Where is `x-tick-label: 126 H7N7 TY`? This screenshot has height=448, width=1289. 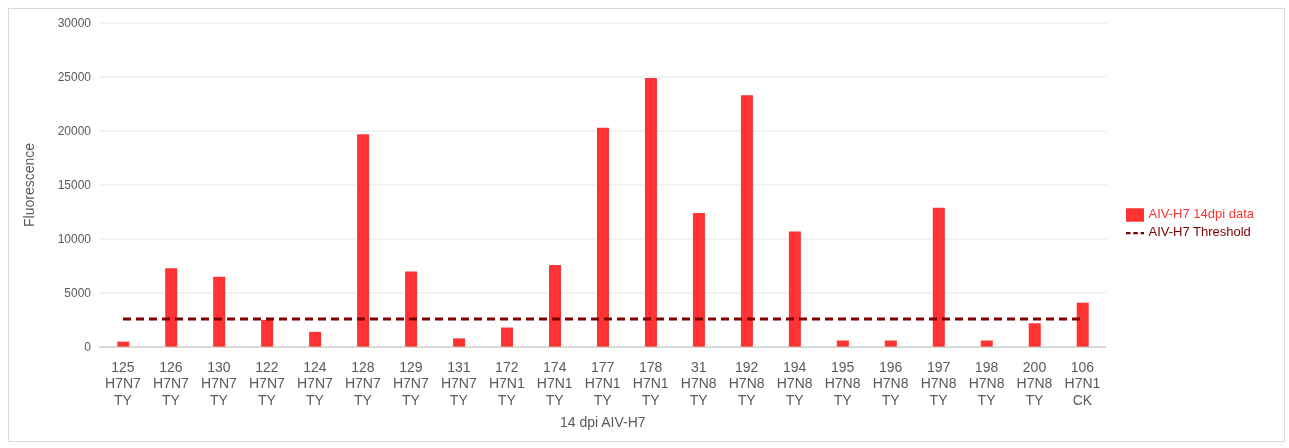
x-tick-label: 126 H7N7 TY is located at coordinates (171, 383).